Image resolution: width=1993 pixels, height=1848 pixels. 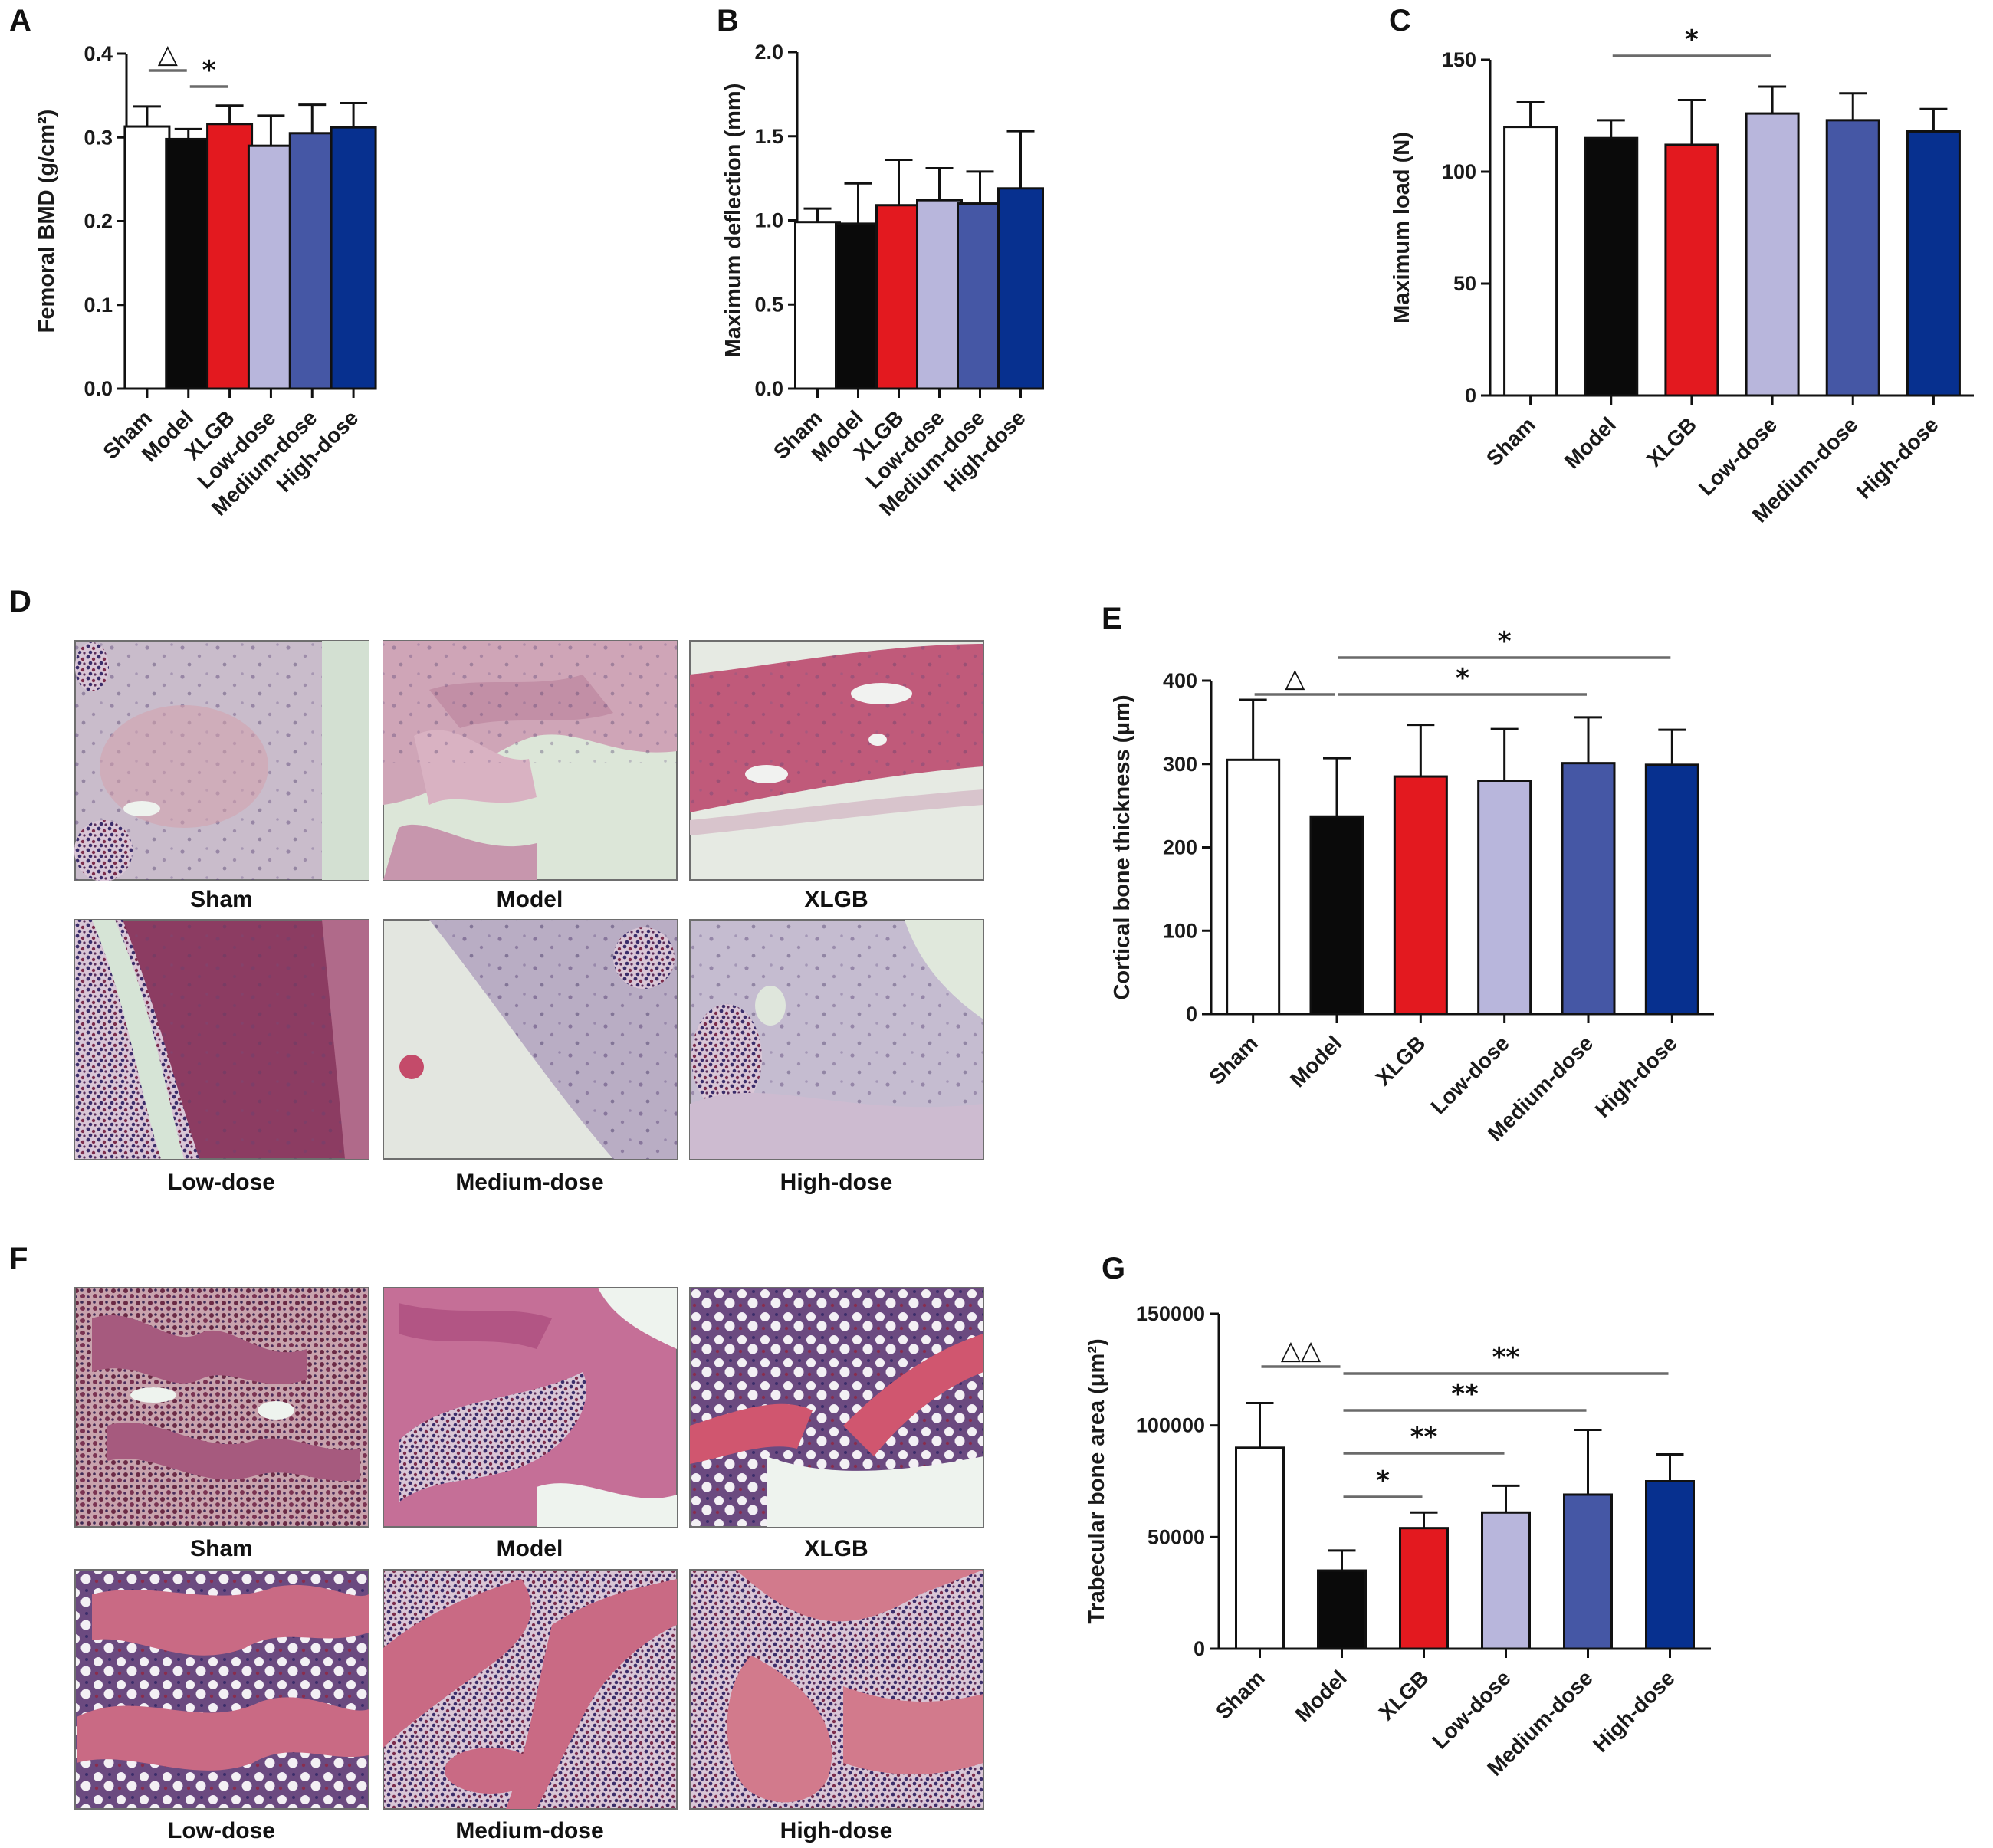 What do you see at coordinates (1470, 395) in the screenshot?
I see `chart-c-ytick-label: 0` at bounding box center [1470, 395].